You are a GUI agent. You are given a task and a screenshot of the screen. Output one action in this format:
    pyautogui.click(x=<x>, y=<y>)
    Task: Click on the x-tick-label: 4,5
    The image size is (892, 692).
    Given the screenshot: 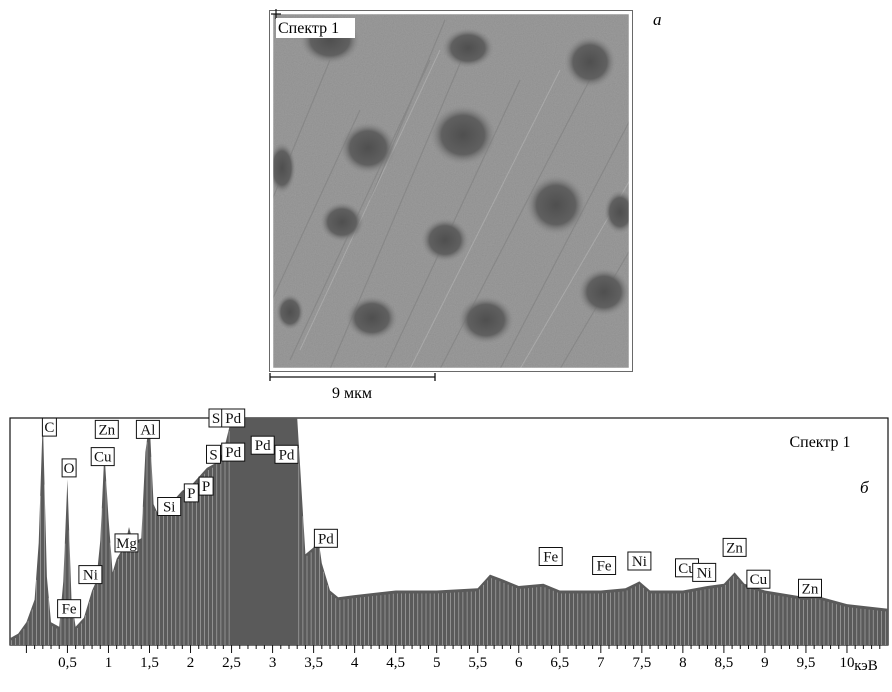 What is the action you would take?
    pyautogui.click(x=395, y=663)
    